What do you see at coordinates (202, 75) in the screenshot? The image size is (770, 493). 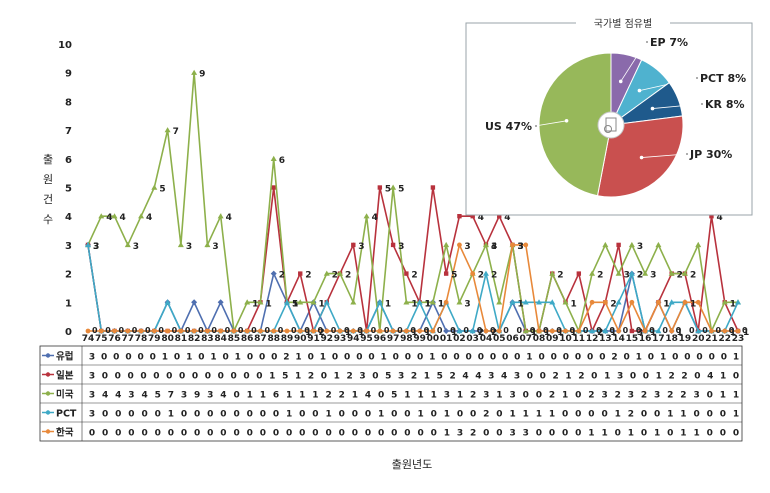 I see `data-label: 9` at bounding box center [202, 75].